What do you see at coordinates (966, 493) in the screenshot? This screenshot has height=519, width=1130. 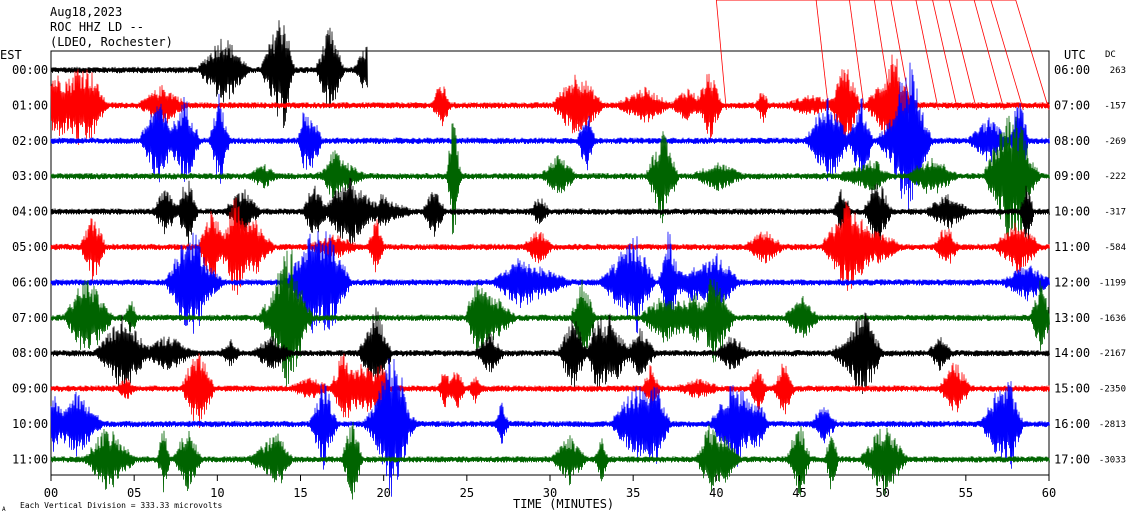 I see `x-tick-label: 55` at bounding box center [966, 493].